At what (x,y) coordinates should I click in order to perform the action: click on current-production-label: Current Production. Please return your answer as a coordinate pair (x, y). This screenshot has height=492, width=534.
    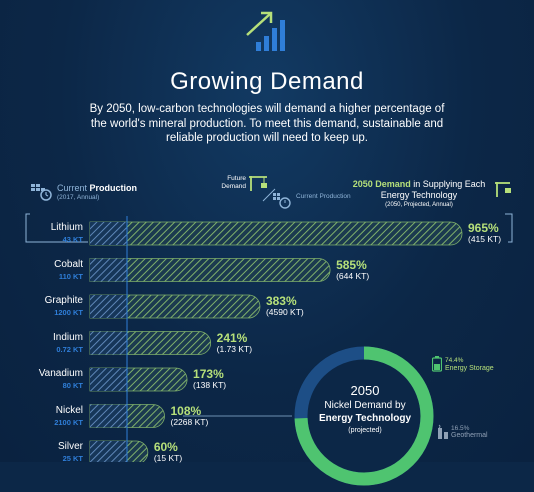
    Looking at the image, I should click on (97, 188).